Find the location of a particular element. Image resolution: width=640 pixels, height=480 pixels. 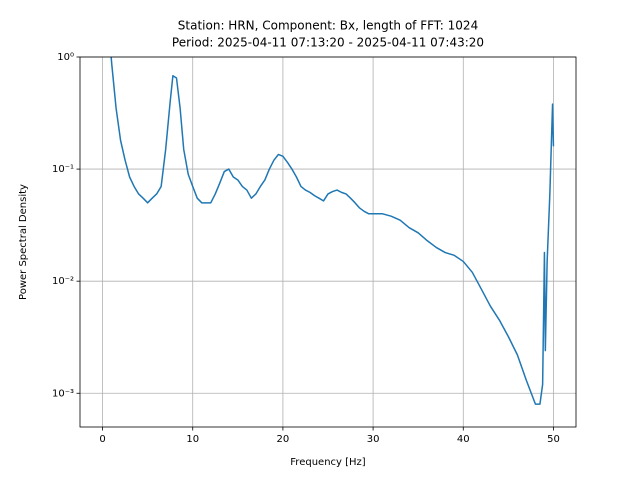

x-tick-label: 30 is located at coordinates (373, 439).